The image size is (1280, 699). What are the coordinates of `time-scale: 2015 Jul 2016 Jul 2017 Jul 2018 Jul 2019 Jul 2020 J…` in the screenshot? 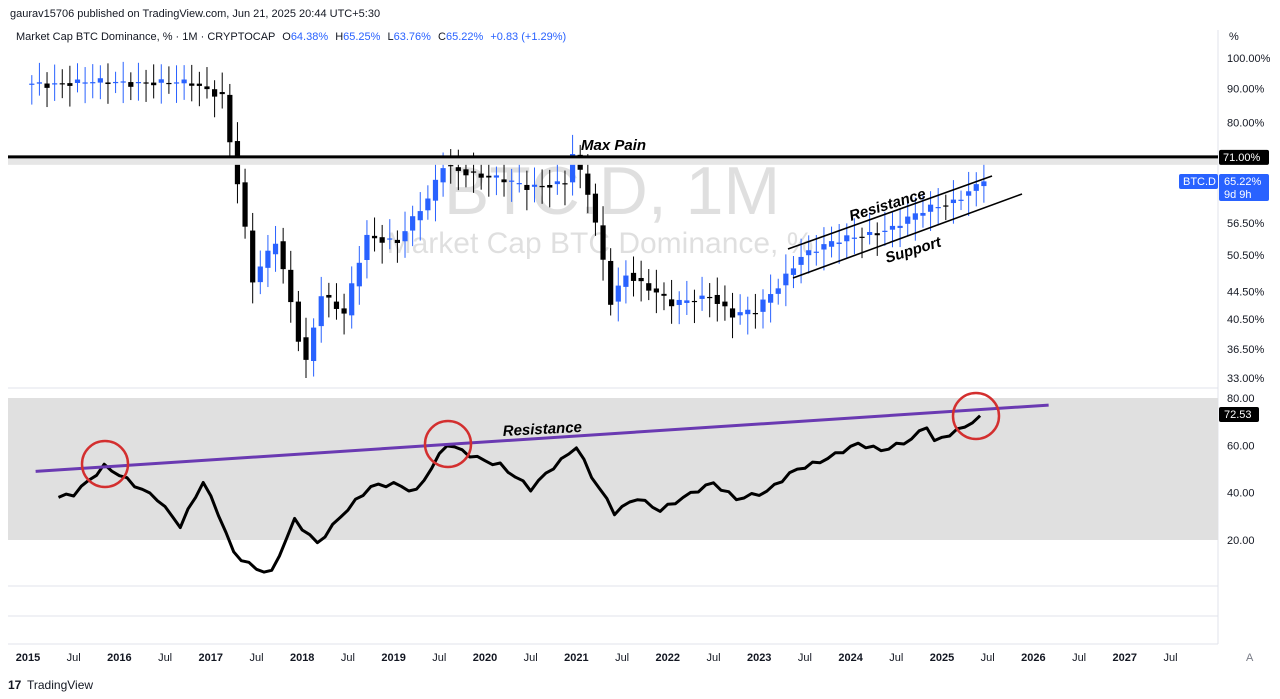 It's located at (597, 658).